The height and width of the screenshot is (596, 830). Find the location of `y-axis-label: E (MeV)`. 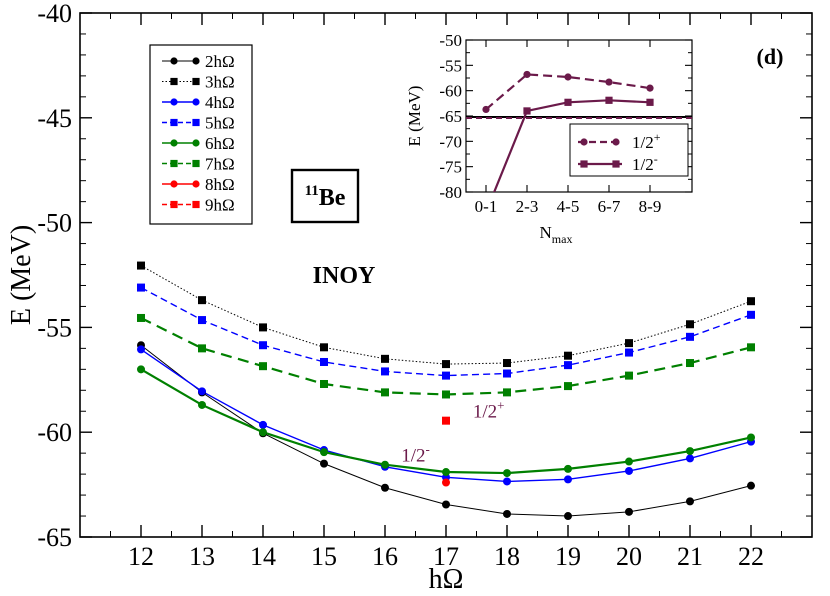

y-axis-label: E (MeV) is located at coordinates (21, 275).